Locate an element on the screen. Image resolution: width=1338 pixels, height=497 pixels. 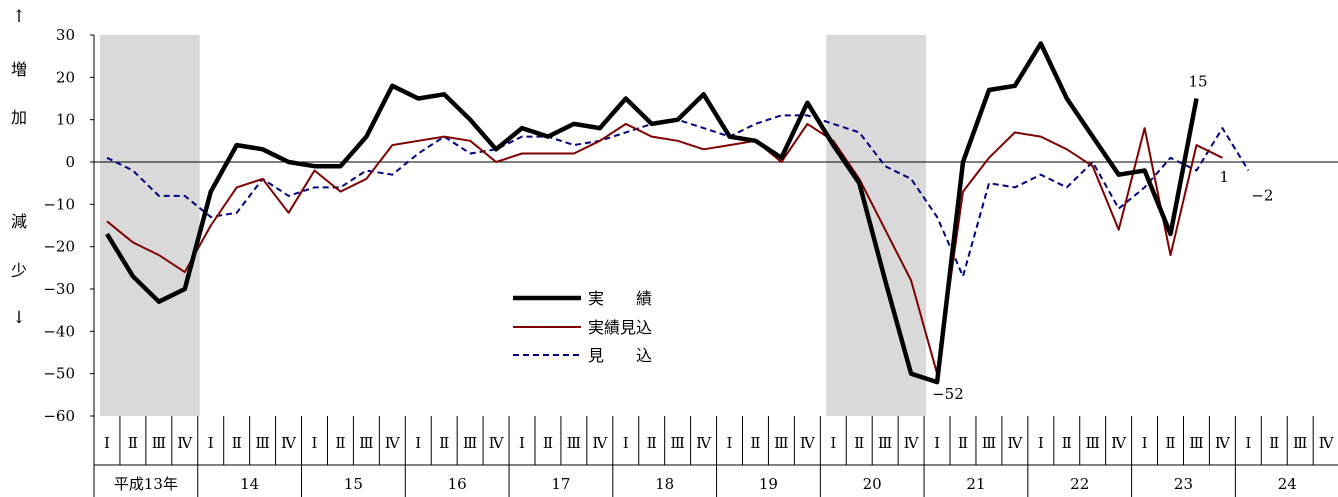
year-label: 16 is located at coordinates (457, 484).